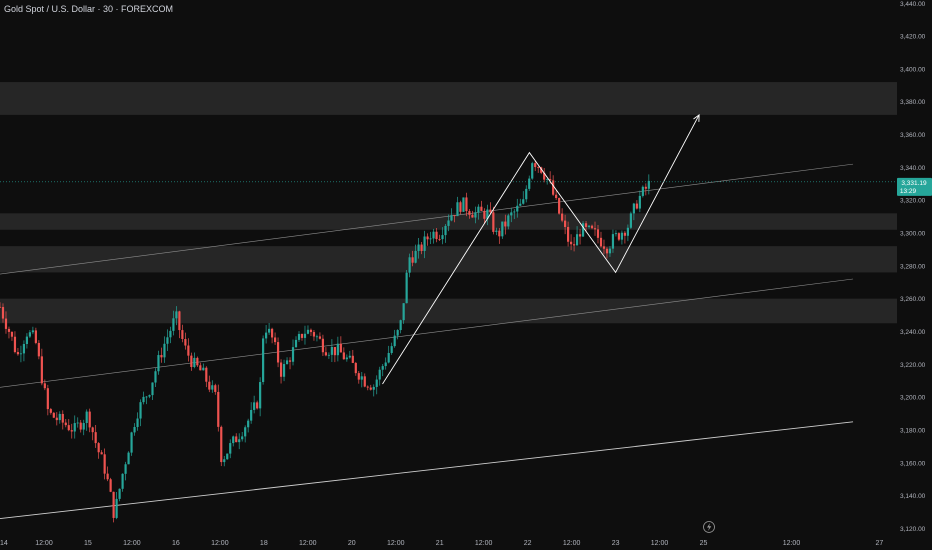  Describe the element at coordinates (616, 543) in the screenshot. I see `time-tick-label: 23` at that location.